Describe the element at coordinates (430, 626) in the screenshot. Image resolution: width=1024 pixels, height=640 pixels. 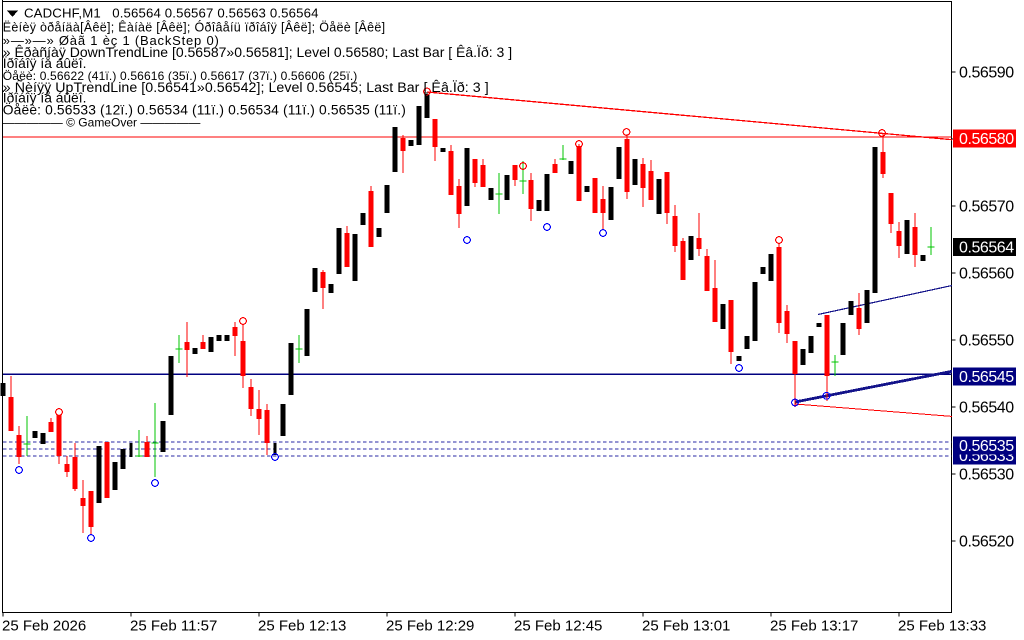
I see `svg-text: 25 Feb 12:29` at that location.